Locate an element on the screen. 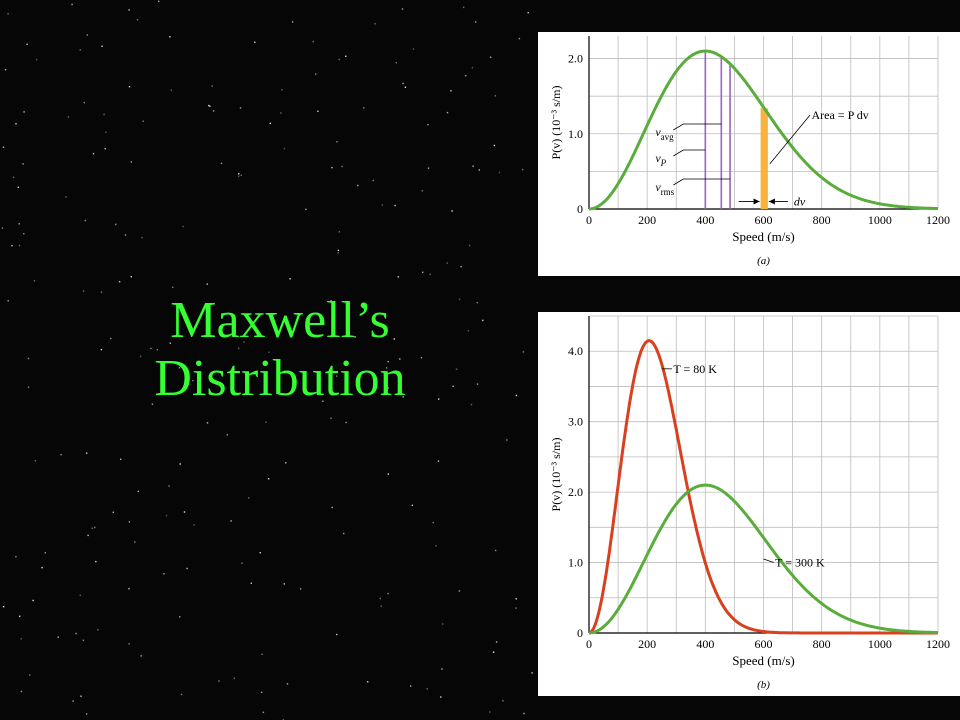 The height and width of the screenshot is (720, 960). x-tick-label: 0 is located at coordinates (589, 644).